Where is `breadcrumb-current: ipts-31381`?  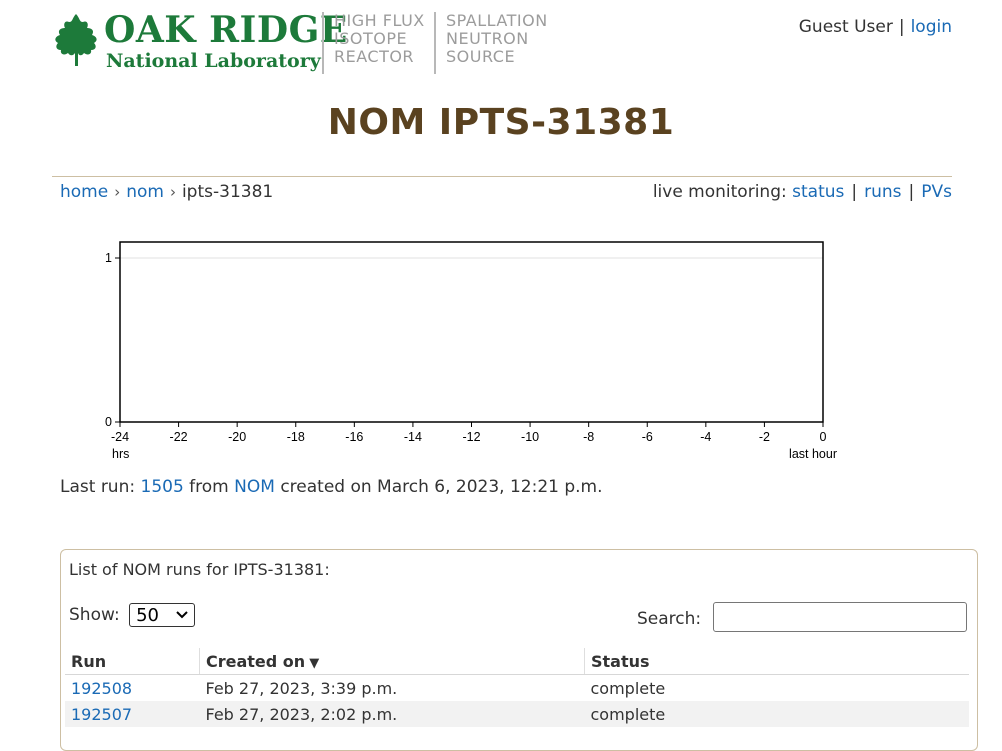
breadcrumb-current: ipts-31381 is located at coordinates (227, 192).